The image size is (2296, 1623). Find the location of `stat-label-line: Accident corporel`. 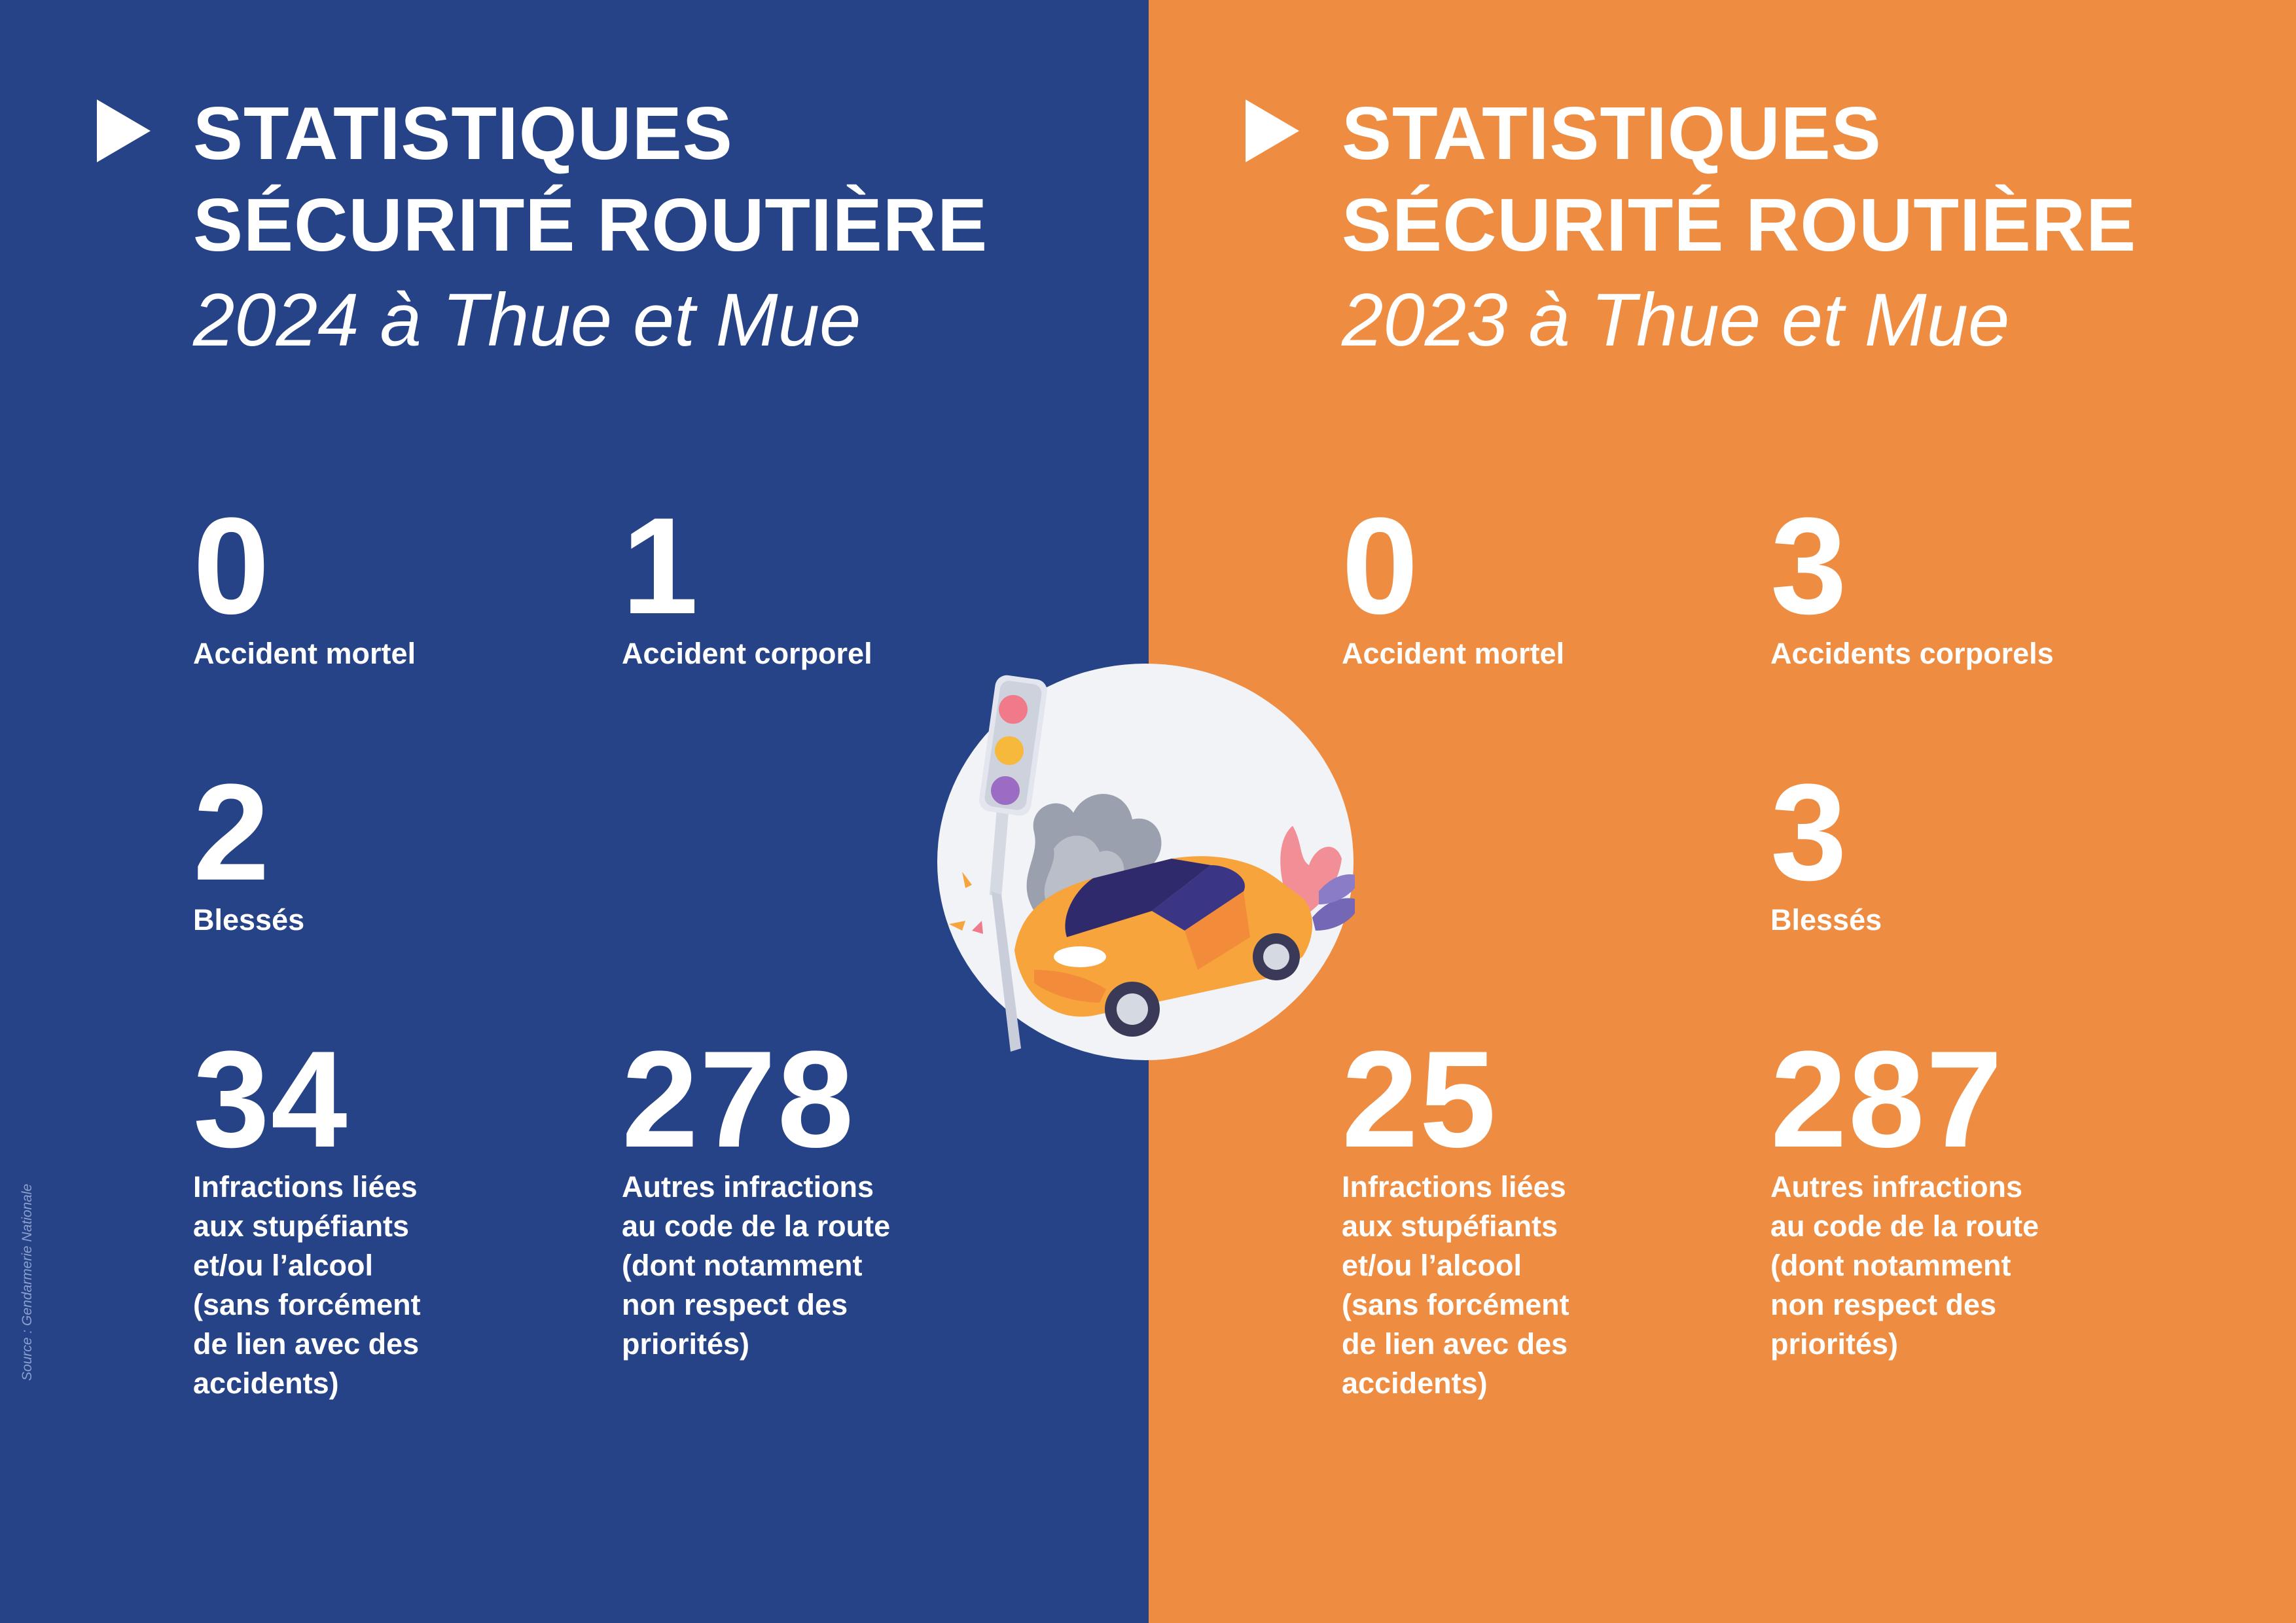

stat-label-line: Accident corporel is located at coordinates (747, 653).